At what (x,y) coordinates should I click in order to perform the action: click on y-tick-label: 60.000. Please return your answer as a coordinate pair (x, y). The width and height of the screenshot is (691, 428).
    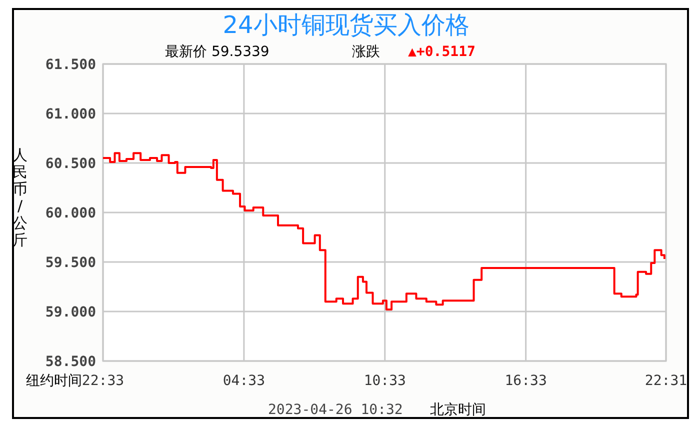
    Looking at the image, I should click on (70, 214).